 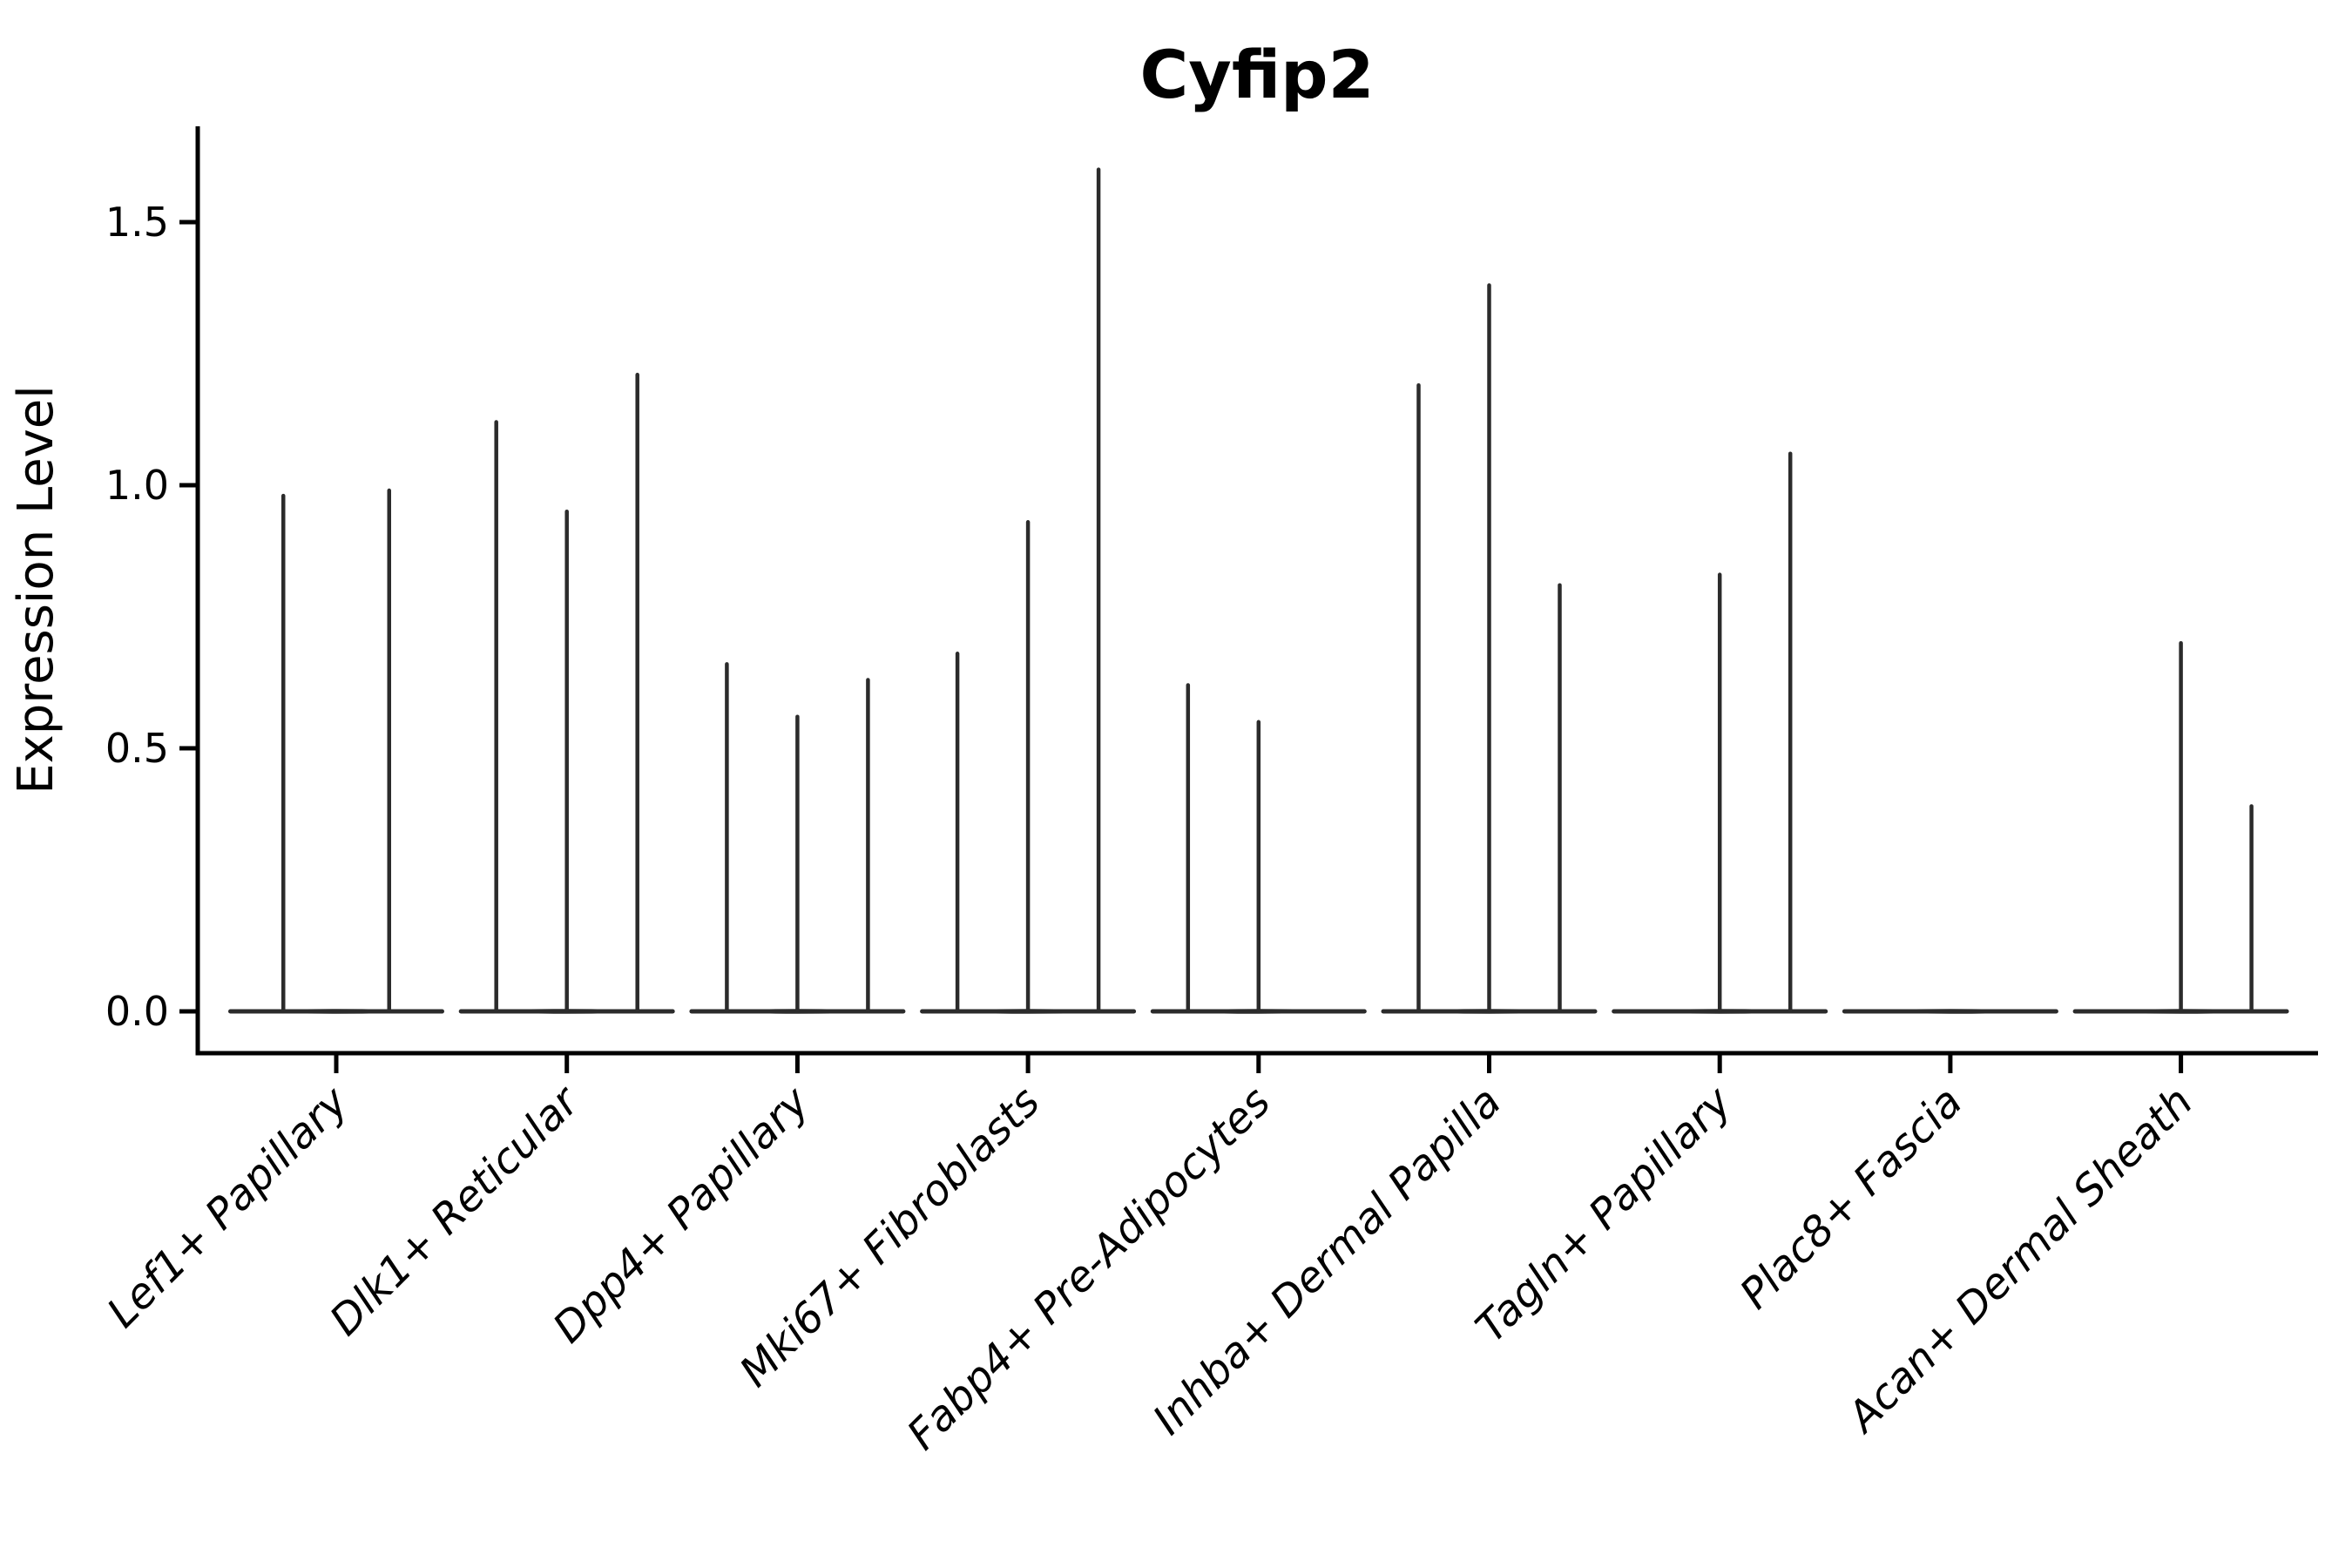 What do you see at coordinates (137, 222) in the screenshot?
I see `y-tick-label: 1.5` at bounding box center [137, 222].